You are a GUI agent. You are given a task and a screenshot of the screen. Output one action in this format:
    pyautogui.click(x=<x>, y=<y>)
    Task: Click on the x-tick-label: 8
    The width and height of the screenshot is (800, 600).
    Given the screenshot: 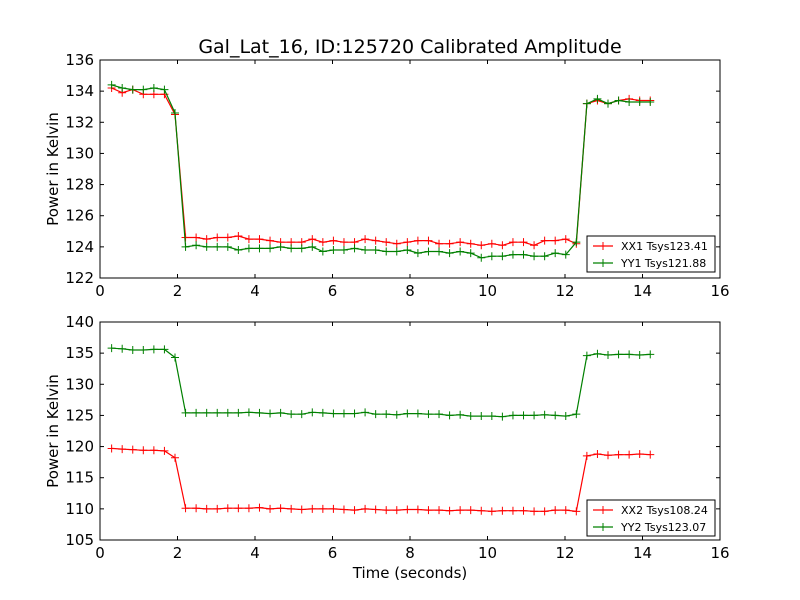 What is the action you would take?
    pyautogui.click(x=410, y=291)
    